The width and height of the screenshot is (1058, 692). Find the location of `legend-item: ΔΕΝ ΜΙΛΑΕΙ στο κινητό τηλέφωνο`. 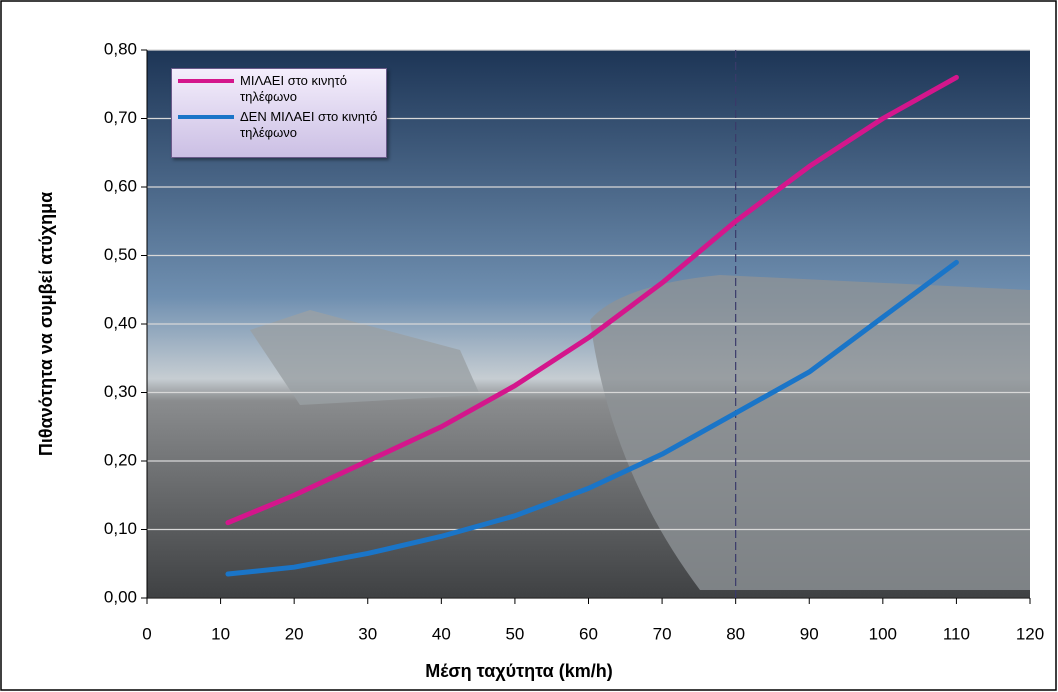

legend-item: ΔΕΝ ΜΙΛΑΕΙ στο κινητό τηλέφωνο is located at coordinates (279, 125).